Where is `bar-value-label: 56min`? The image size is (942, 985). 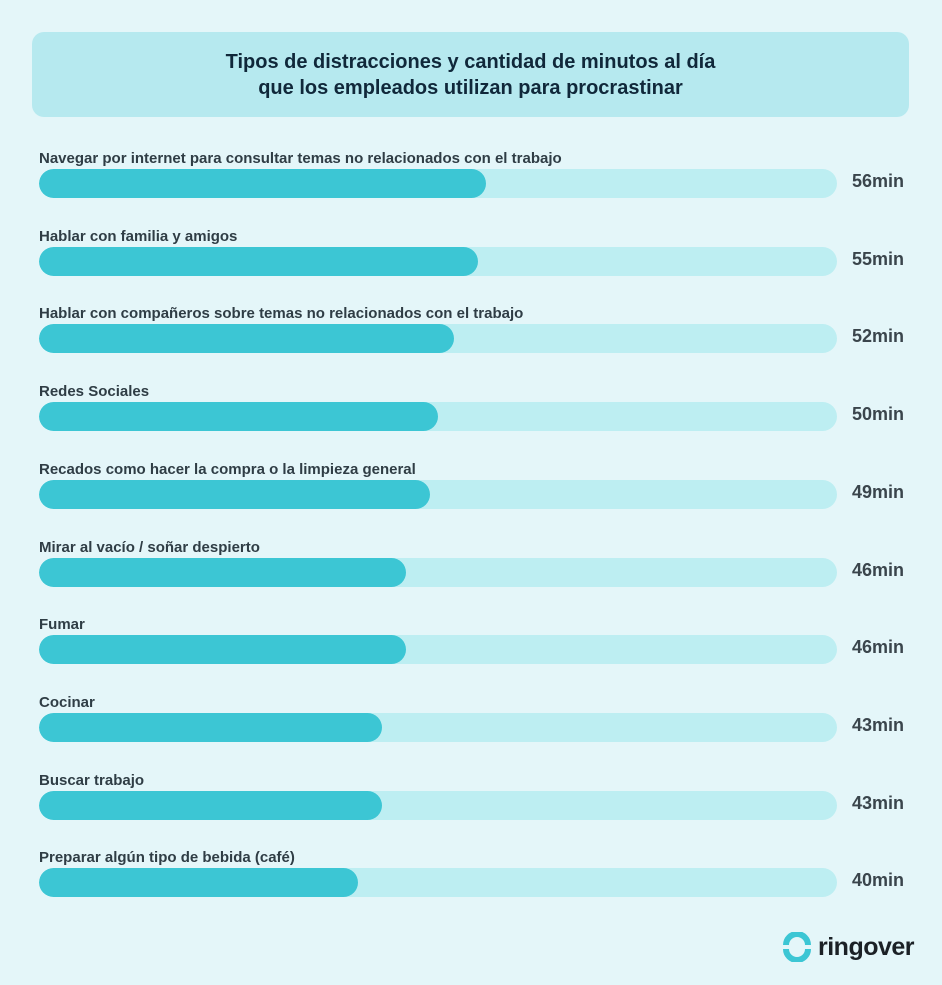
bar-value-label: 56min is located at coordinates (878, 181).